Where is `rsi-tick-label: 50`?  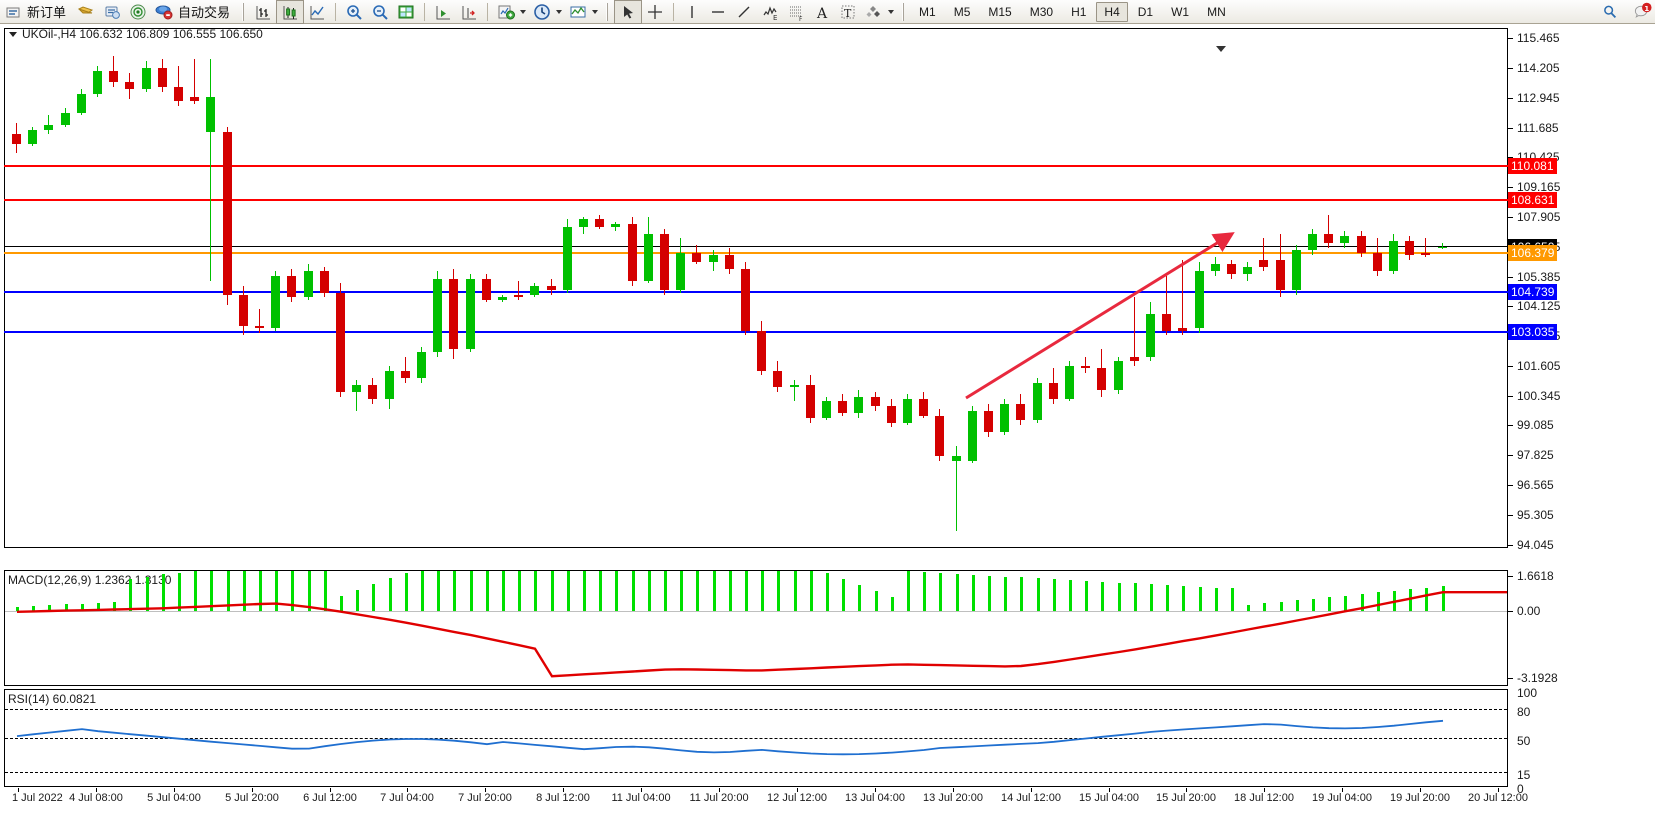
rsi-tick-label: 50 is located at coordinates (1524, 741).